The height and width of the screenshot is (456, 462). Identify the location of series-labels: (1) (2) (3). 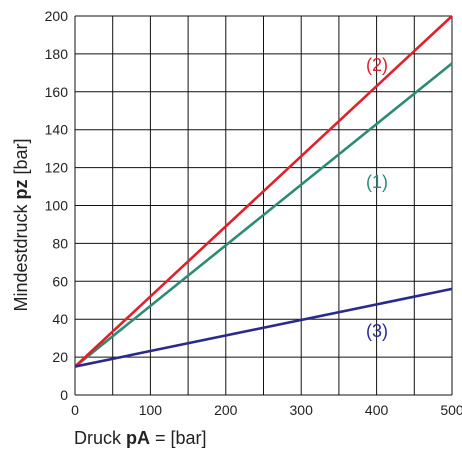
(377, 198).